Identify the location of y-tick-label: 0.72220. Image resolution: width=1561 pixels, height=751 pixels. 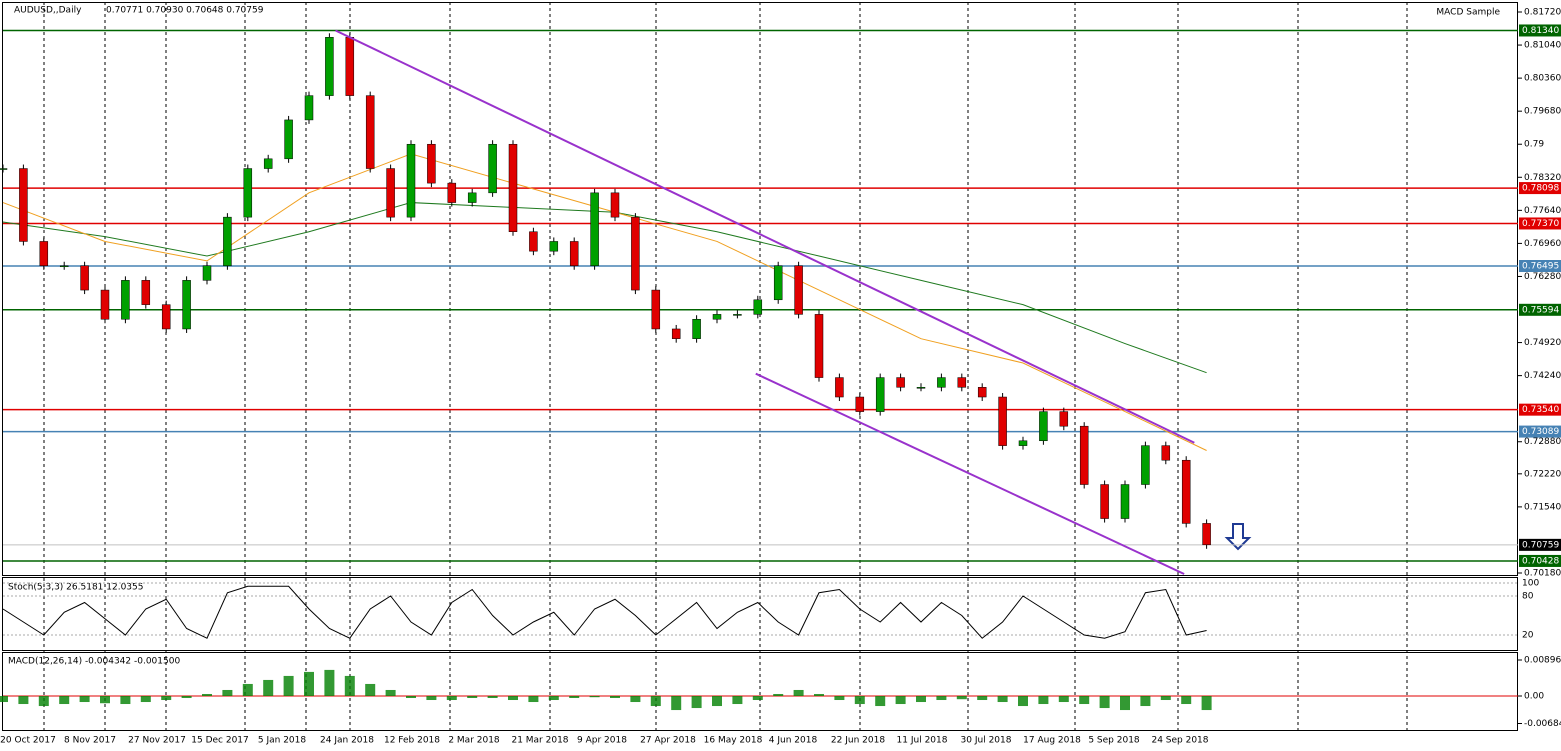
(1542, 474).